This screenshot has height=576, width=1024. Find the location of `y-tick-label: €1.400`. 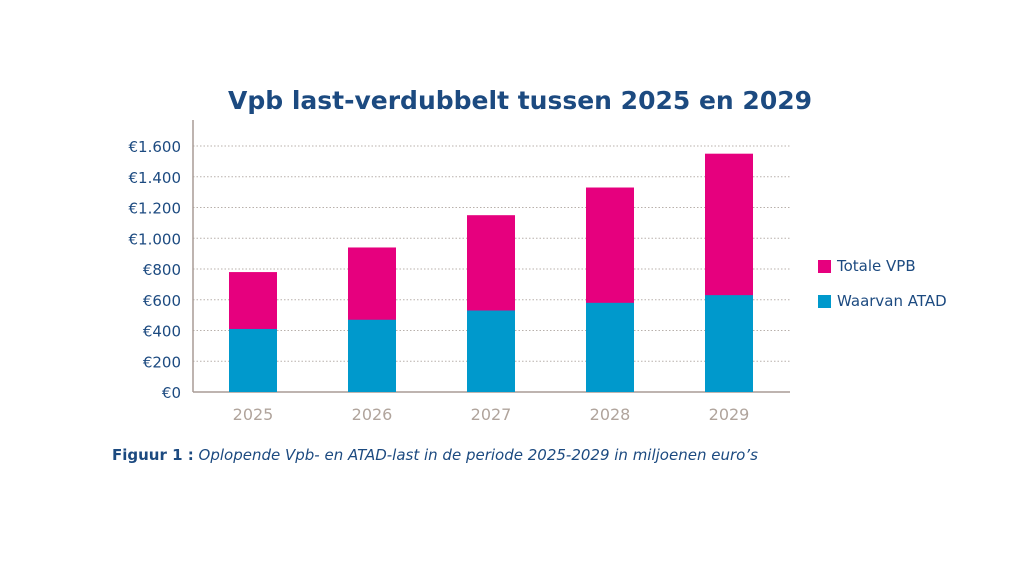

y-tick-label: €1.400 is located at coordinates (155, 178).